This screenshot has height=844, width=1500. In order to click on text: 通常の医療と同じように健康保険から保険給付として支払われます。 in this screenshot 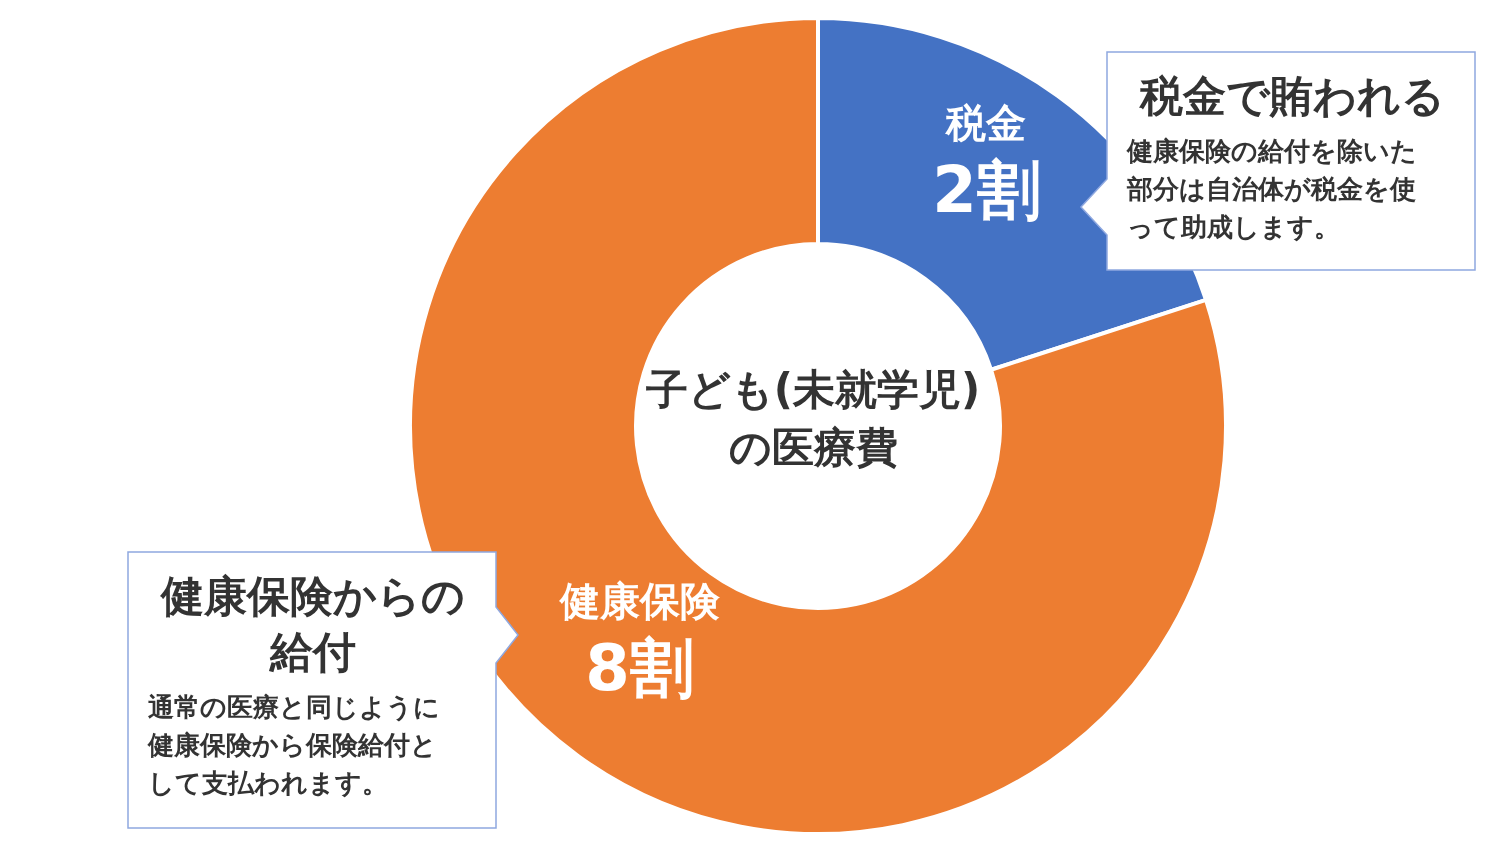, I will do `click(294, 745)`.